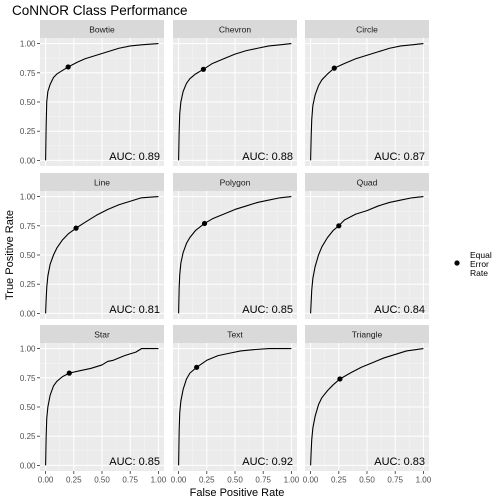  What do you see at coordinates (100, 10) in the screenshot?
I see `chart-title: CoNNOR Class Performance` at bounding box center [100, 10].